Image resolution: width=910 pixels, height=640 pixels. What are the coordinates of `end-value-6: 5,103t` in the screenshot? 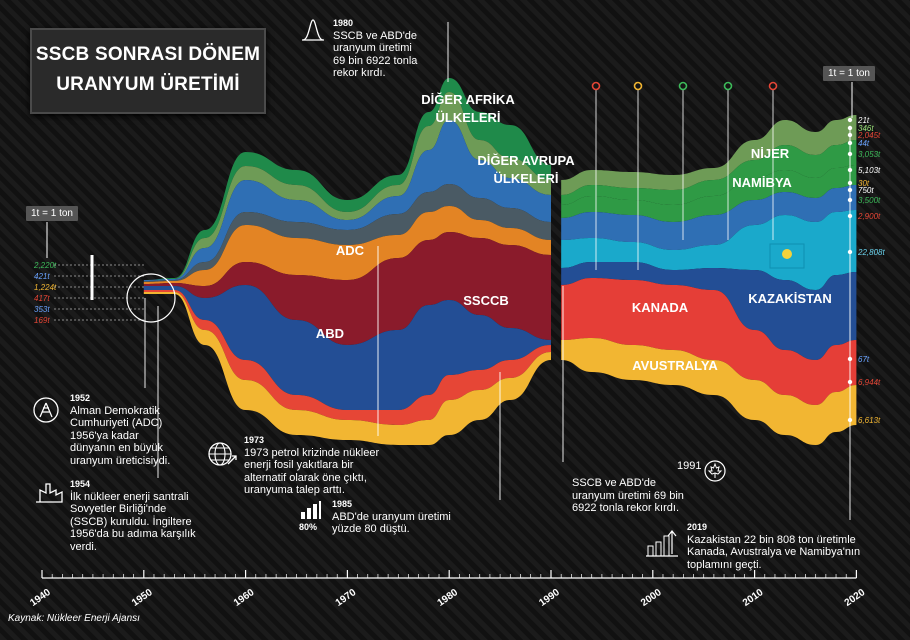 It's located at (869, 170).